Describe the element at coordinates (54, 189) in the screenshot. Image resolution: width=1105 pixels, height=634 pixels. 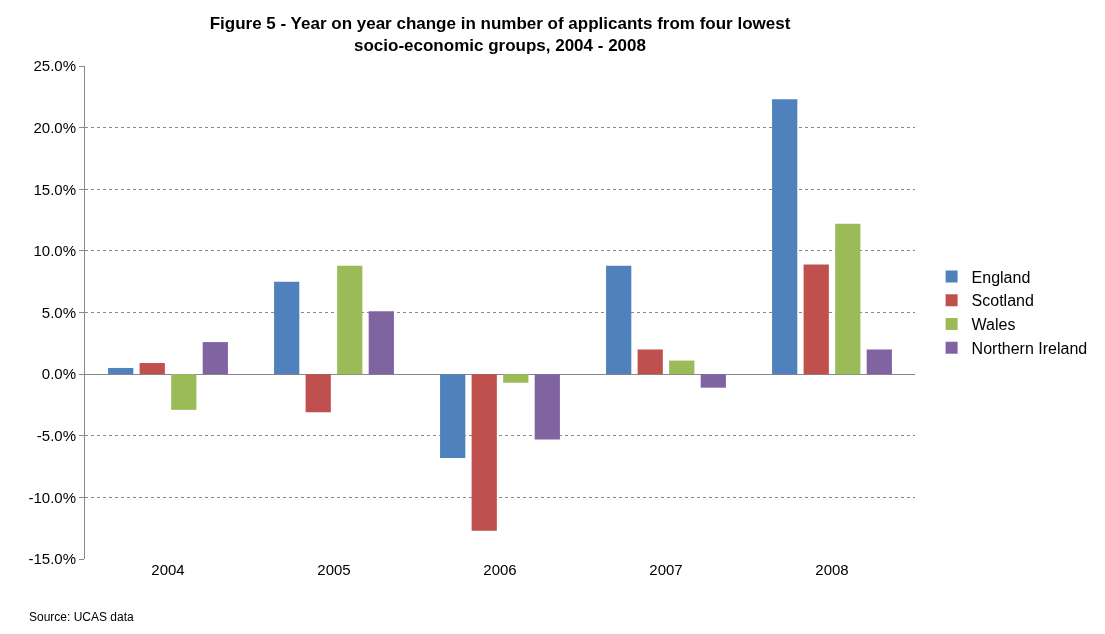
I see `y-tick-label: 15.0%` at that location.